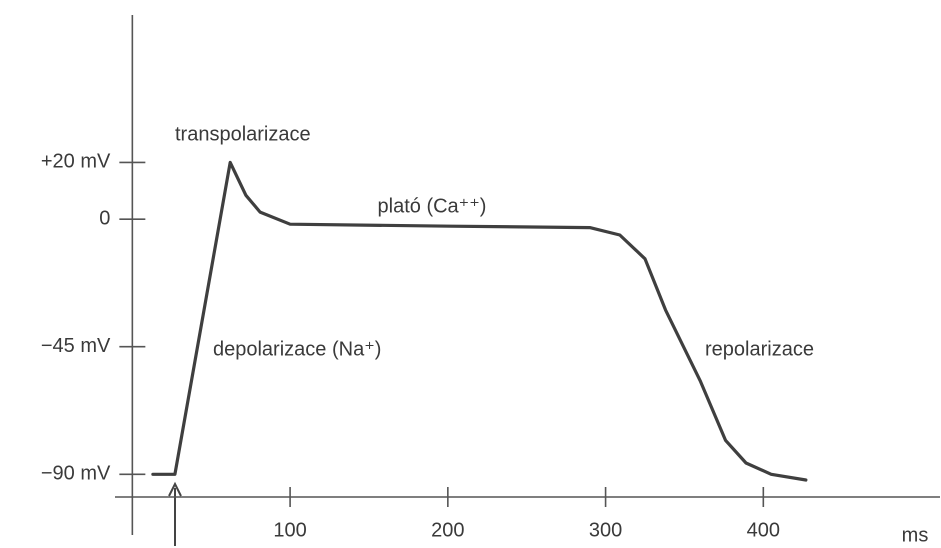  I want to click on y-tick-label: −90 mV, so click(76, 474).